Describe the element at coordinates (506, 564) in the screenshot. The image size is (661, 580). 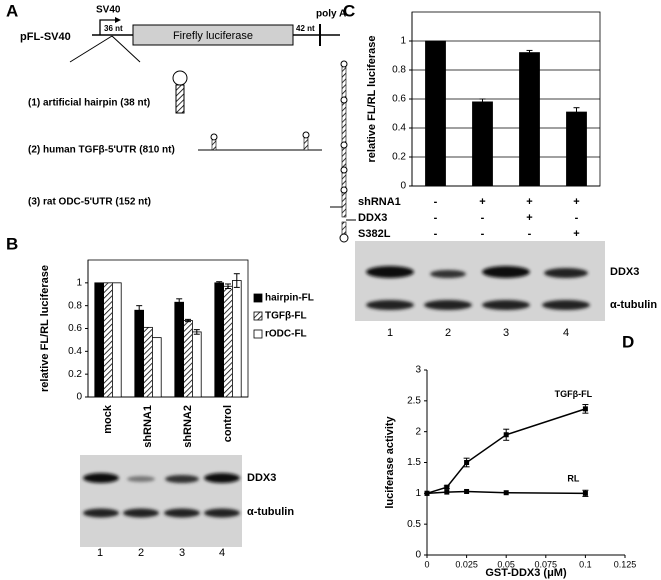
I see `x-tick-label: 0.05` at that location.